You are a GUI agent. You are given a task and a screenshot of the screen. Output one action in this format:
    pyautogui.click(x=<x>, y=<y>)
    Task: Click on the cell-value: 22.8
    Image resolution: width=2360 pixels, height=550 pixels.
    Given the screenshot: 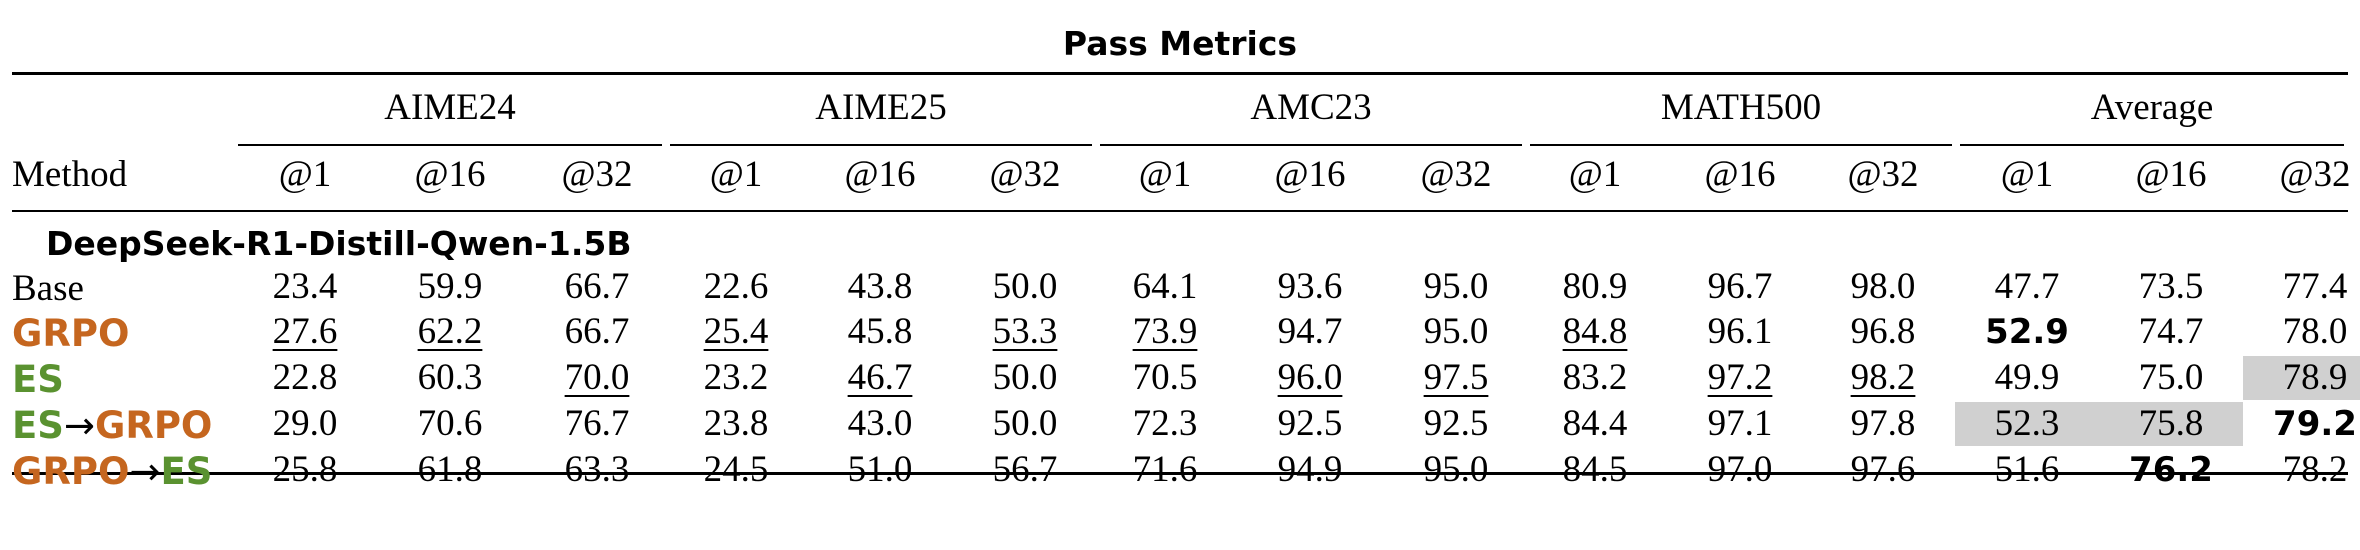 What is the action you would take?
    pyautogui.click(x=305, y=377)
    